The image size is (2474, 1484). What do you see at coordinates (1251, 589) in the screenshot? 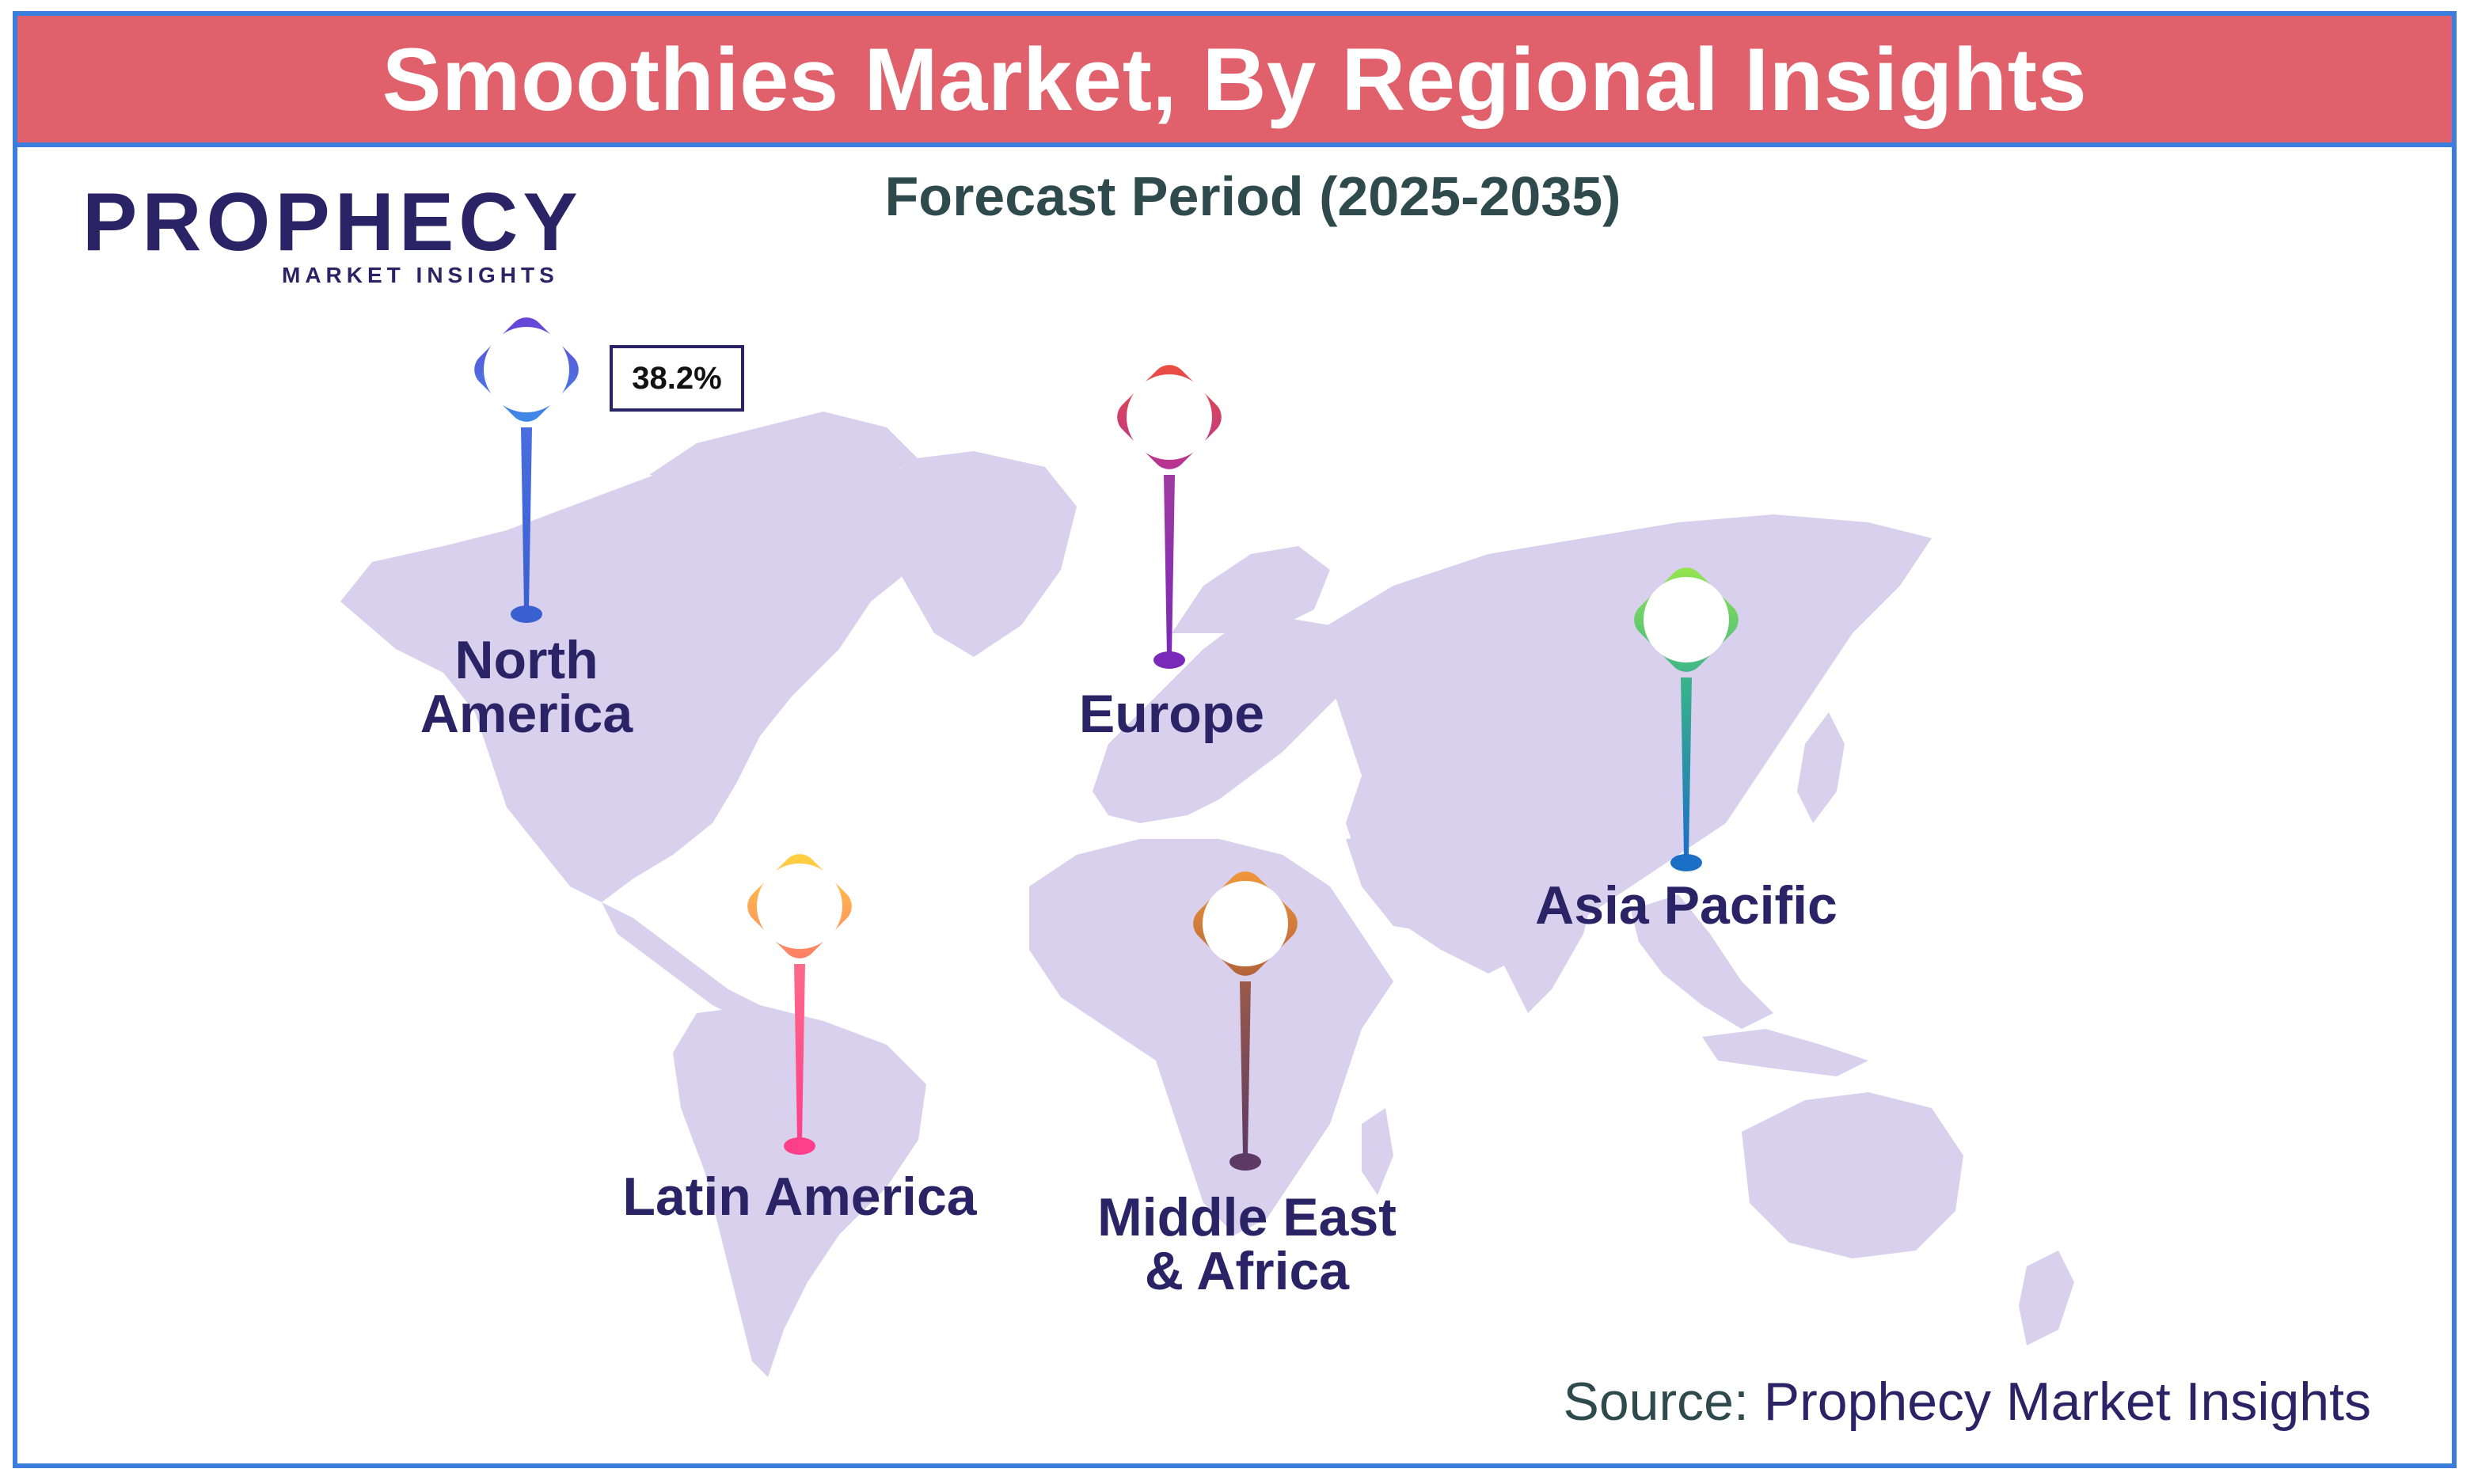
I see `landmass-scandinavia` at bounding box center [1251, 589].